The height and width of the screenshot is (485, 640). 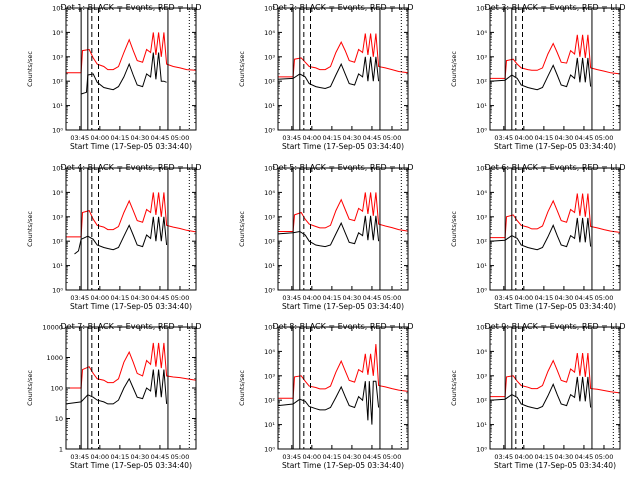 What do you see at coordinates (59, 419) in the screenshot?
I see `y-tick-label: 10` at bounding box center [59, 419].